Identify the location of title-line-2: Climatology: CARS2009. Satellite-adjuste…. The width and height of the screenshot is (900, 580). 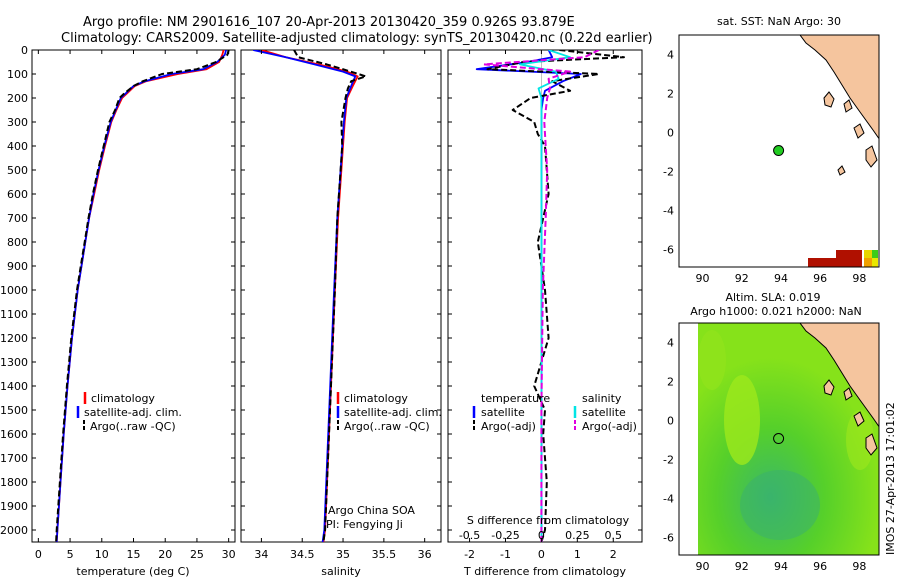
(357, 38).